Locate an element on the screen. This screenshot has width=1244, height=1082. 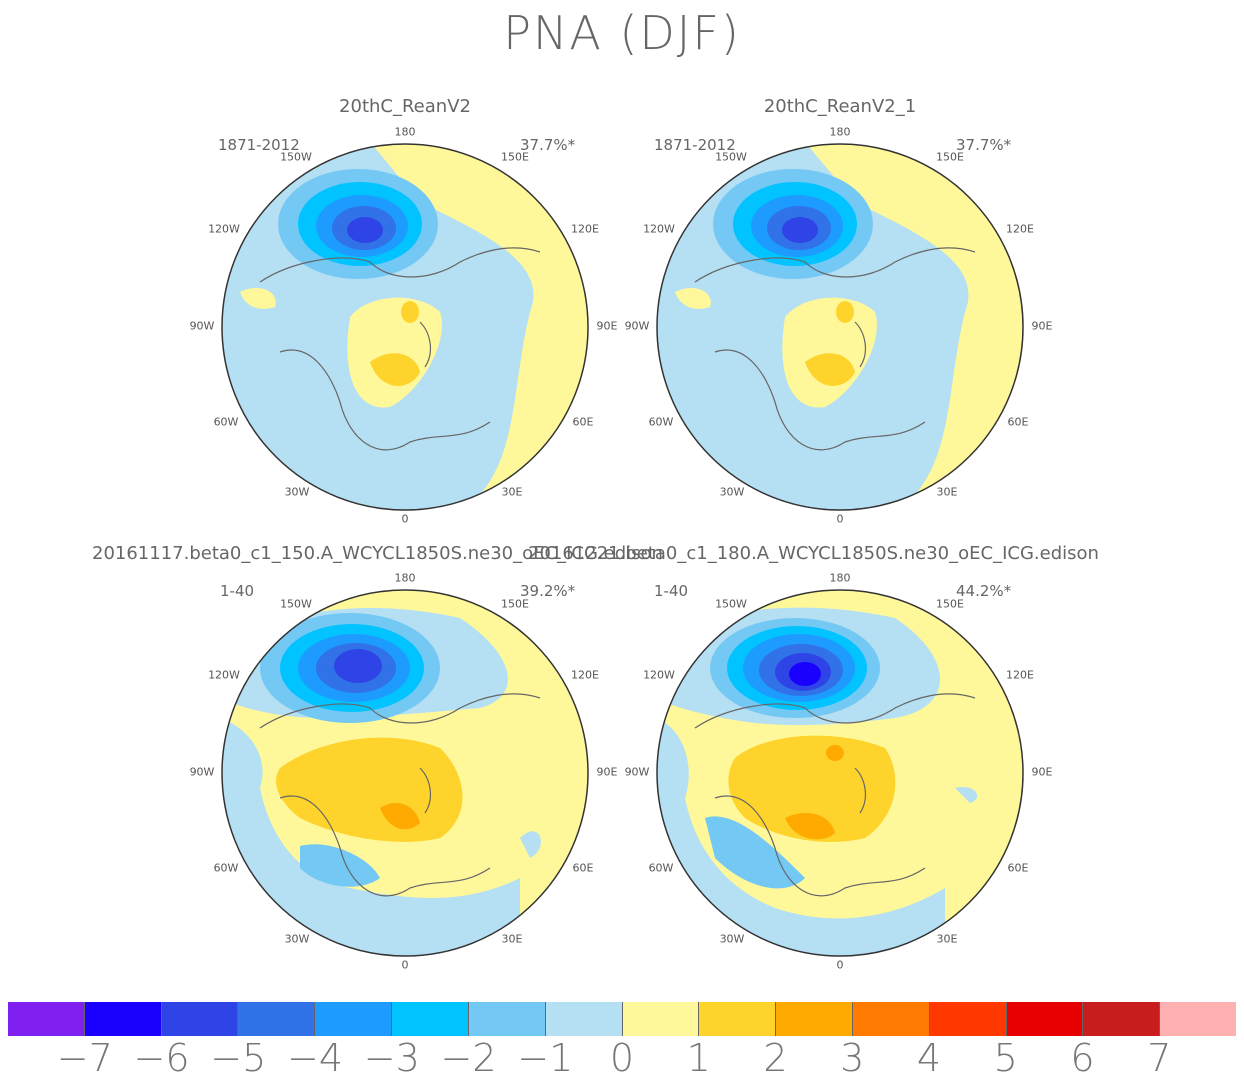
colorbar-tick-label: 0 is located at coordinates (622, 1058).